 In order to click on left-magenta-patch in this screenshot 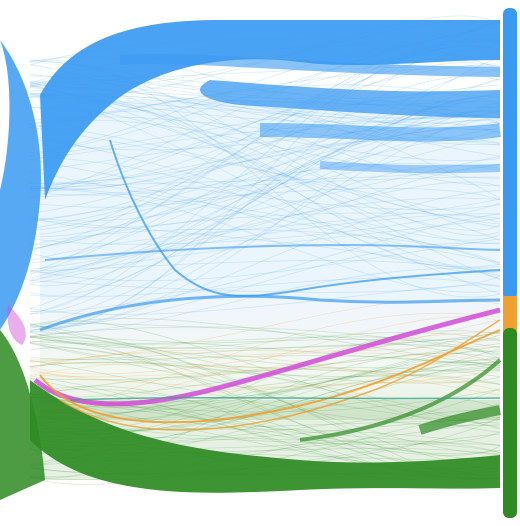, I will do `click(16, 325)`.